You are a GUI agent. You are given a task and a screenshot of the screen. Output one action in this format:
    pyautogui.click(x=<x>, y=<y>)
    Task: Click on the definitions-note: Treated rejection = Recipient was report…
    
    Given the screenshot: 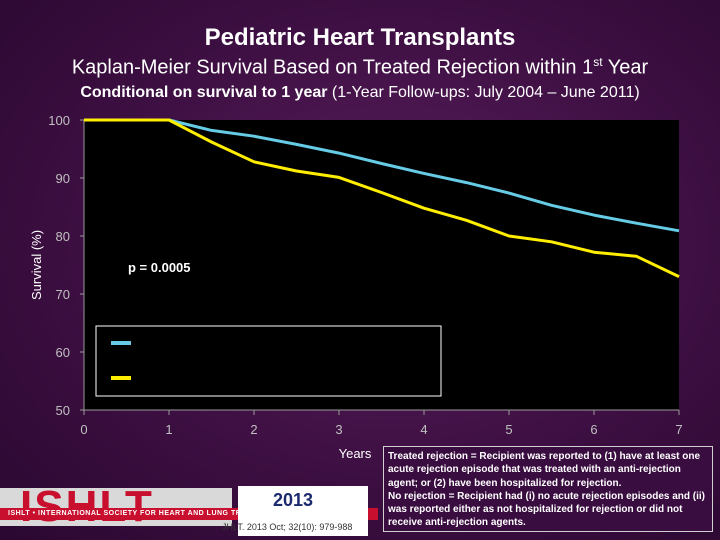 What is the action you would take?
    pyautogui.click(x=548, y=489)
    